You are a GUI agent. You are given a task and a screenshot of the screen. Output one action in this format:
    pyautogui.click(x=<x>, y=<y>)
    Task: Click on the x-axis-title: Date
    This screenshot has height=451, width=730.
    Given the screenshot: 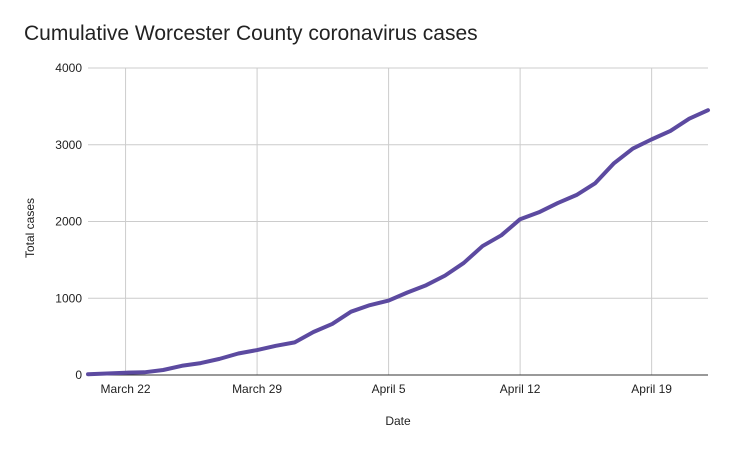 What is the action you would take?
    pyautogui.click(x=398, y=421)
    